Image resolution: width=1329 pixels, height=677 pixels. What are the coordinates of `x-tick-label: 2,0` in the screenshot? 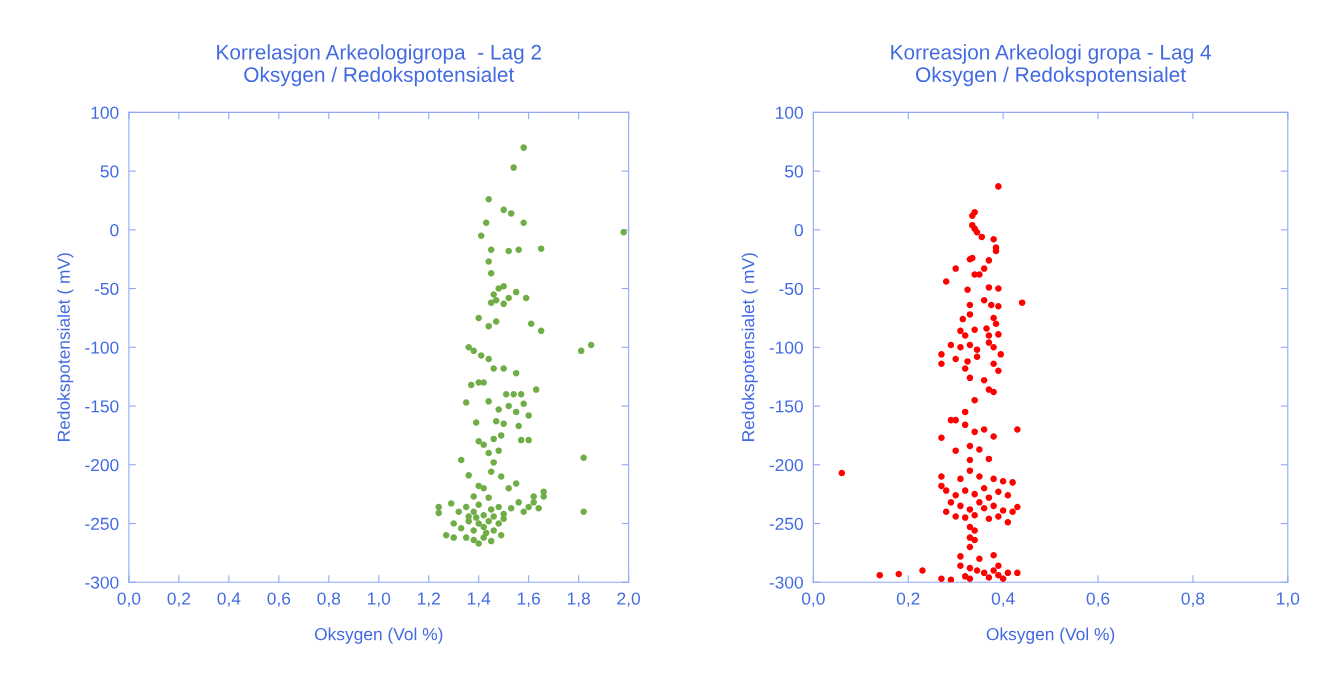 It's located at (629, 599).